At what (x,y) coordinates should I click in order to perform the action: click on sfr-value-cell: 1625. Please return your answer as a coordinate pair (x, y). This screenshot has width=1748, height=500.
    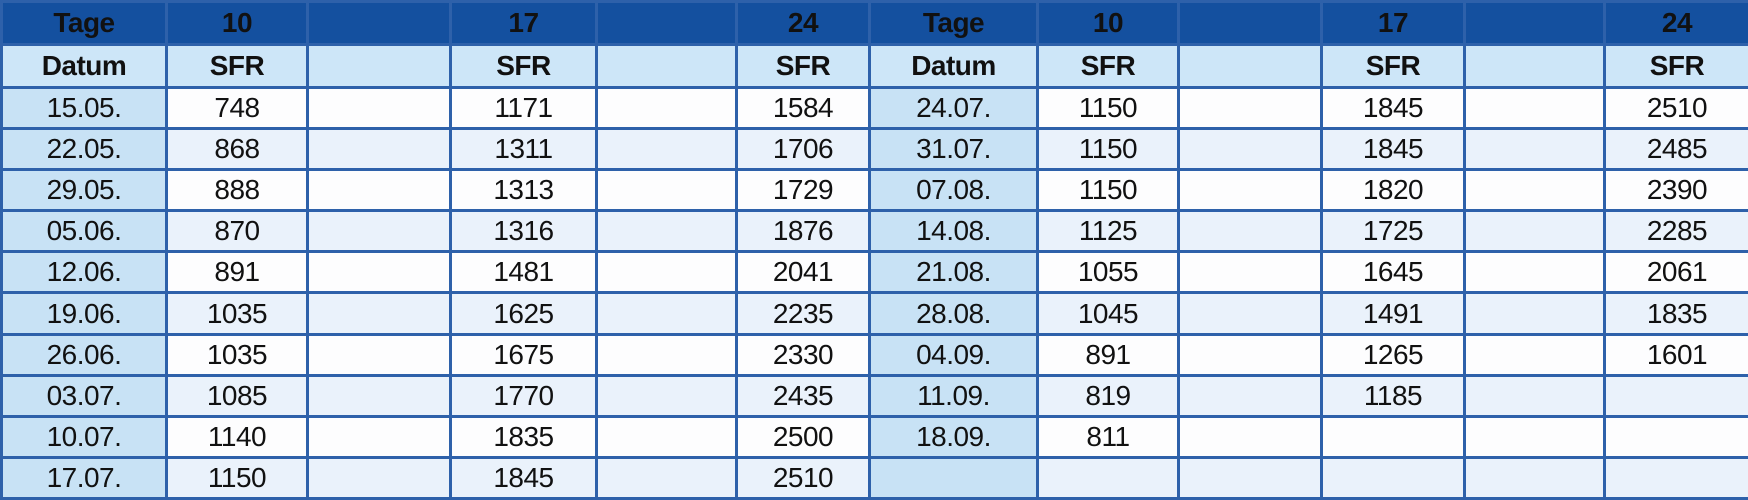
    Looking at the image, I should click on (523, 313).